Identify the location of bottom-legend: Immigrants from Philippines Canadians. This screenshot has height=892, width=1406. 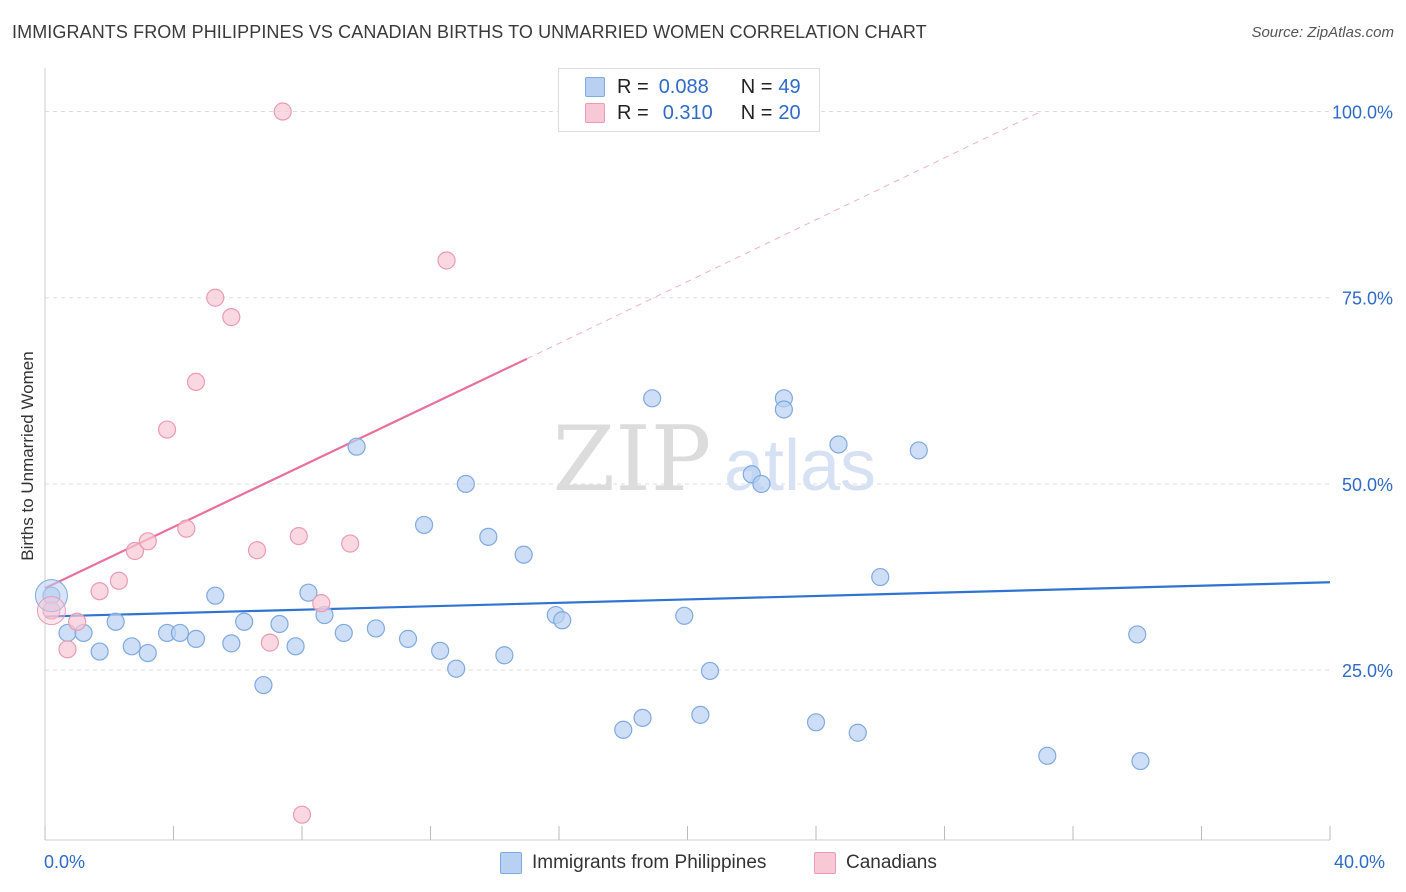
(703, 865).